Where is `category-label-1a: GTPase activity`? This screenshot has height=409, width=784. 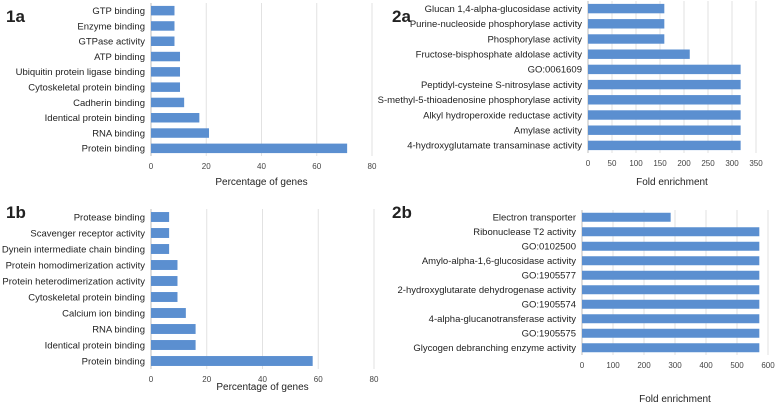 category-label-1a: GTPase activity is located at coordinates (111, 42).